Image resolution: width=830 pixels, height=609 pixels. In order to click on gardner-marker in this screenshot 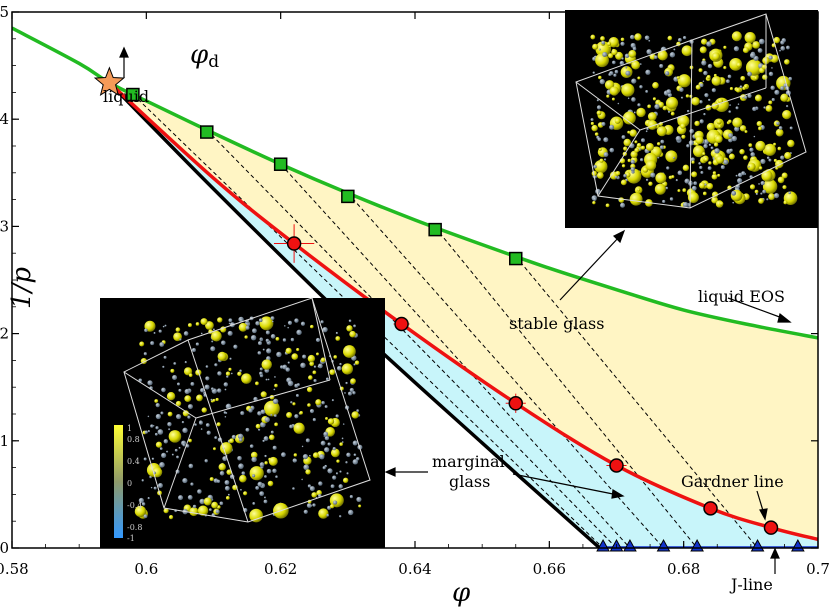, I will do `click(710, 508)`.